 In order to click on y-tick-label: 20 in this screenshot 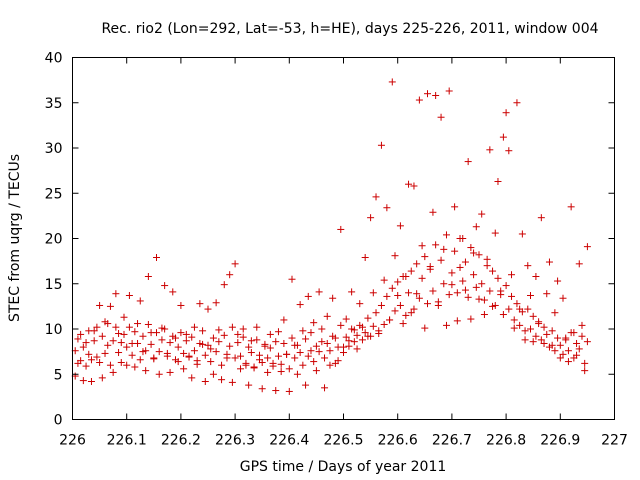, I will do `click(54, 240)`.